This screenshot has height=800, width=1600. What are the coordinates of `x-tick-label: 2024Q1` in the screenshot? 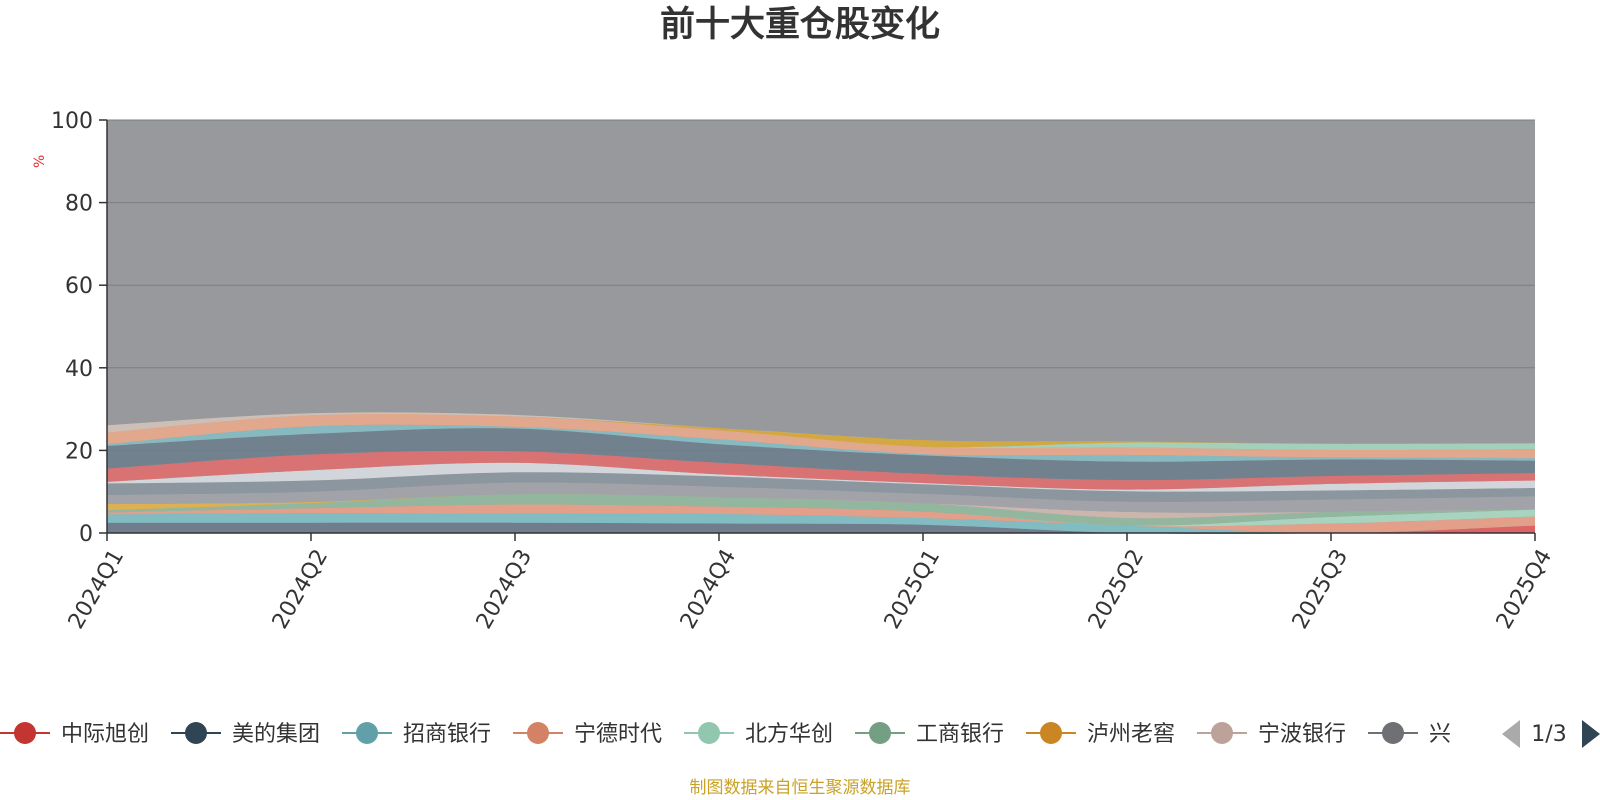 It's located at (96, 589).